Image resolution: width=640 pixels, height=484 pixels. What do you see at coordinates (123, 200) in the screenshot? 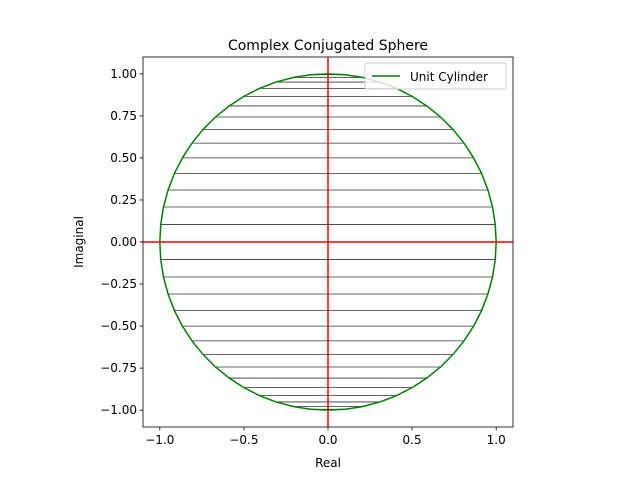
I see `y-tick-label: 0.25` at bounding box center [123, 200].